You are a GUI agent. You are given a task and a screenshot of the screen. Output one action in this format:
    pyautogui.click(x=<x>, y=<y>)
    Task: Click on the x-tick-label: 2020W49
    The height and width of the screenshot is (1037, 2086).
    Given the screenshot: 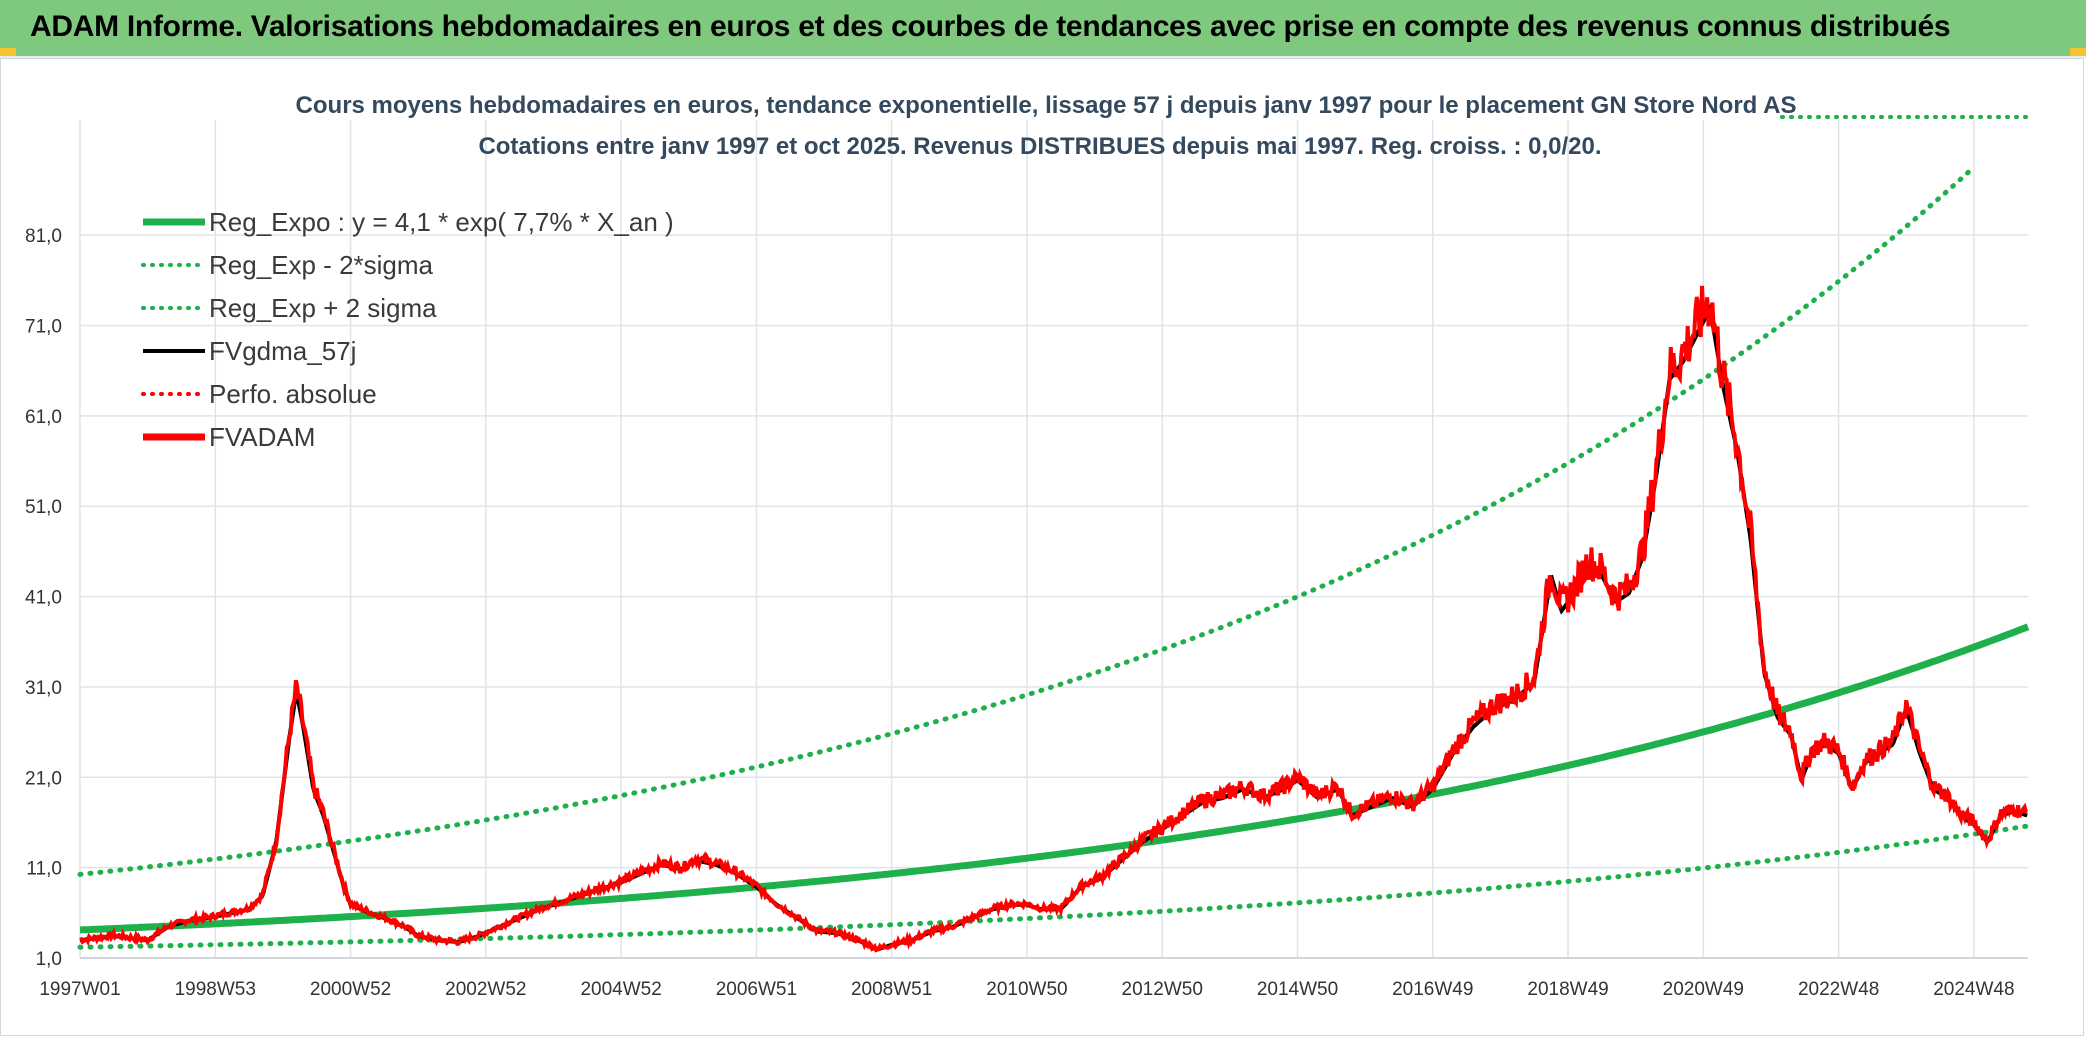 What is the action you would take?
    pyautogui.click(x=1703, y=989)
    